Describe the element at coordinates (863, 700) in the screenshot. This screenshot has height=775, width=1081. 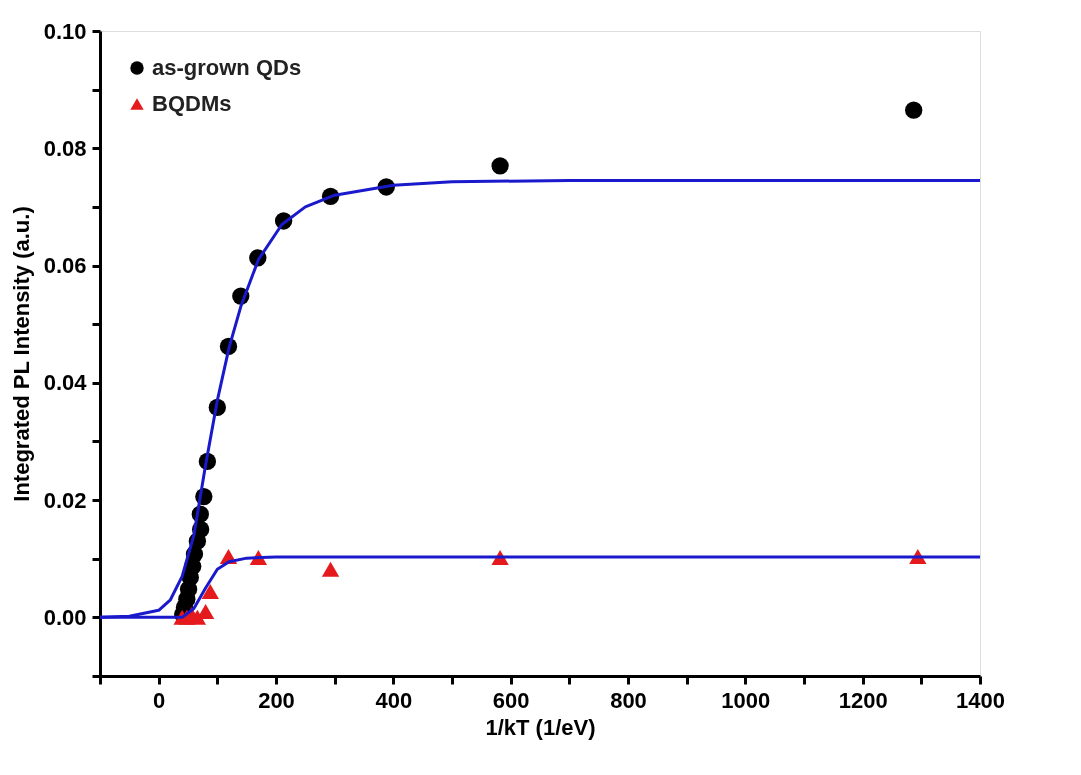
I see `x-tick-label: 1200` at that location.